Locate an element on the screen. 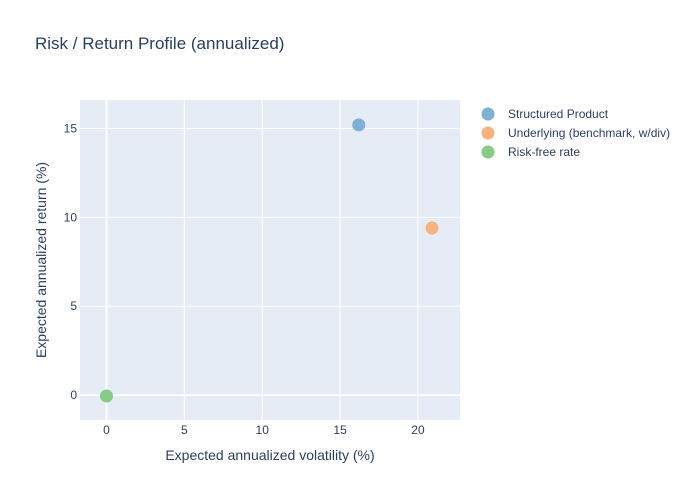 Image resolution: width=700 pixels, height=500 pixels. x-tick-label: 10 is located at coordinates (263, 430).